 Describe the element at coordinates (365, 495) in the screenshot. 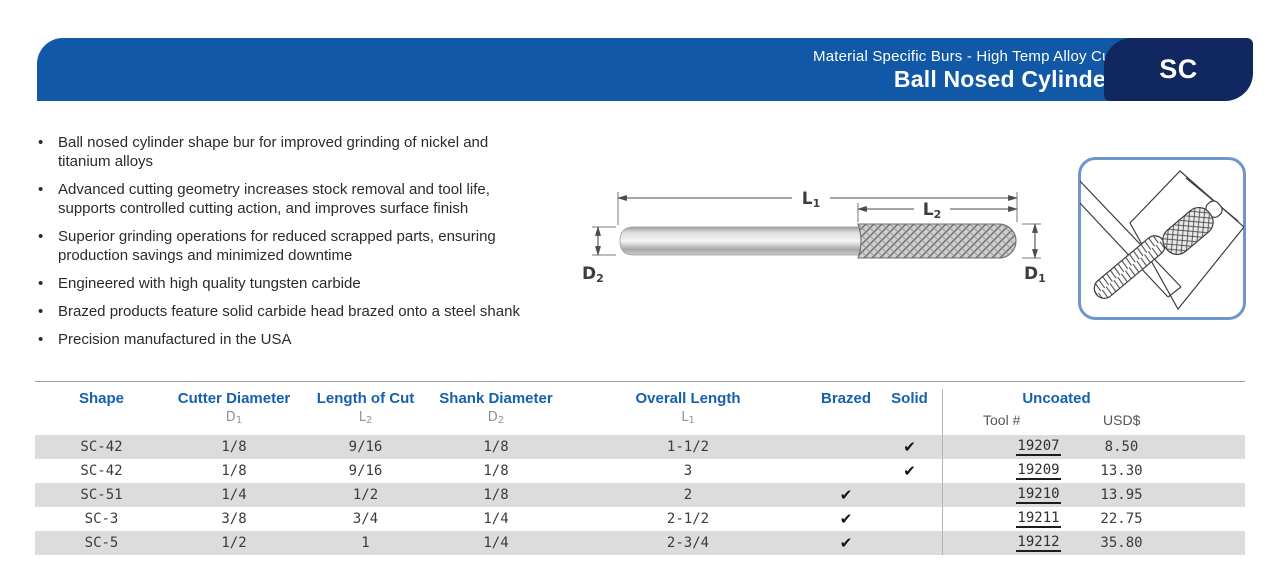

I see `cell-length-of-cut: 1/2` at that location.